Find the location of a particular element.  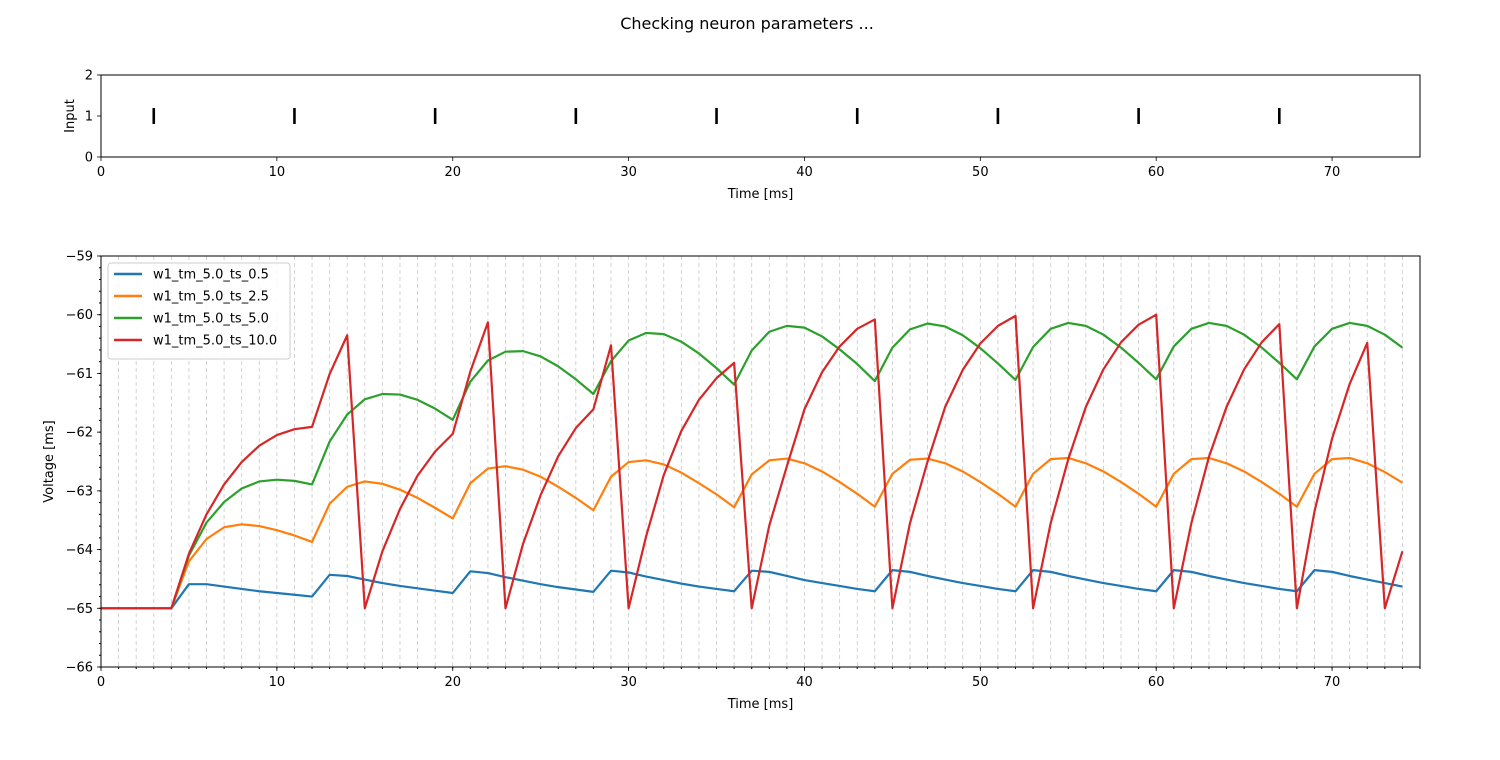

y-tick-label: −60 is located at coordinates (79, 315).